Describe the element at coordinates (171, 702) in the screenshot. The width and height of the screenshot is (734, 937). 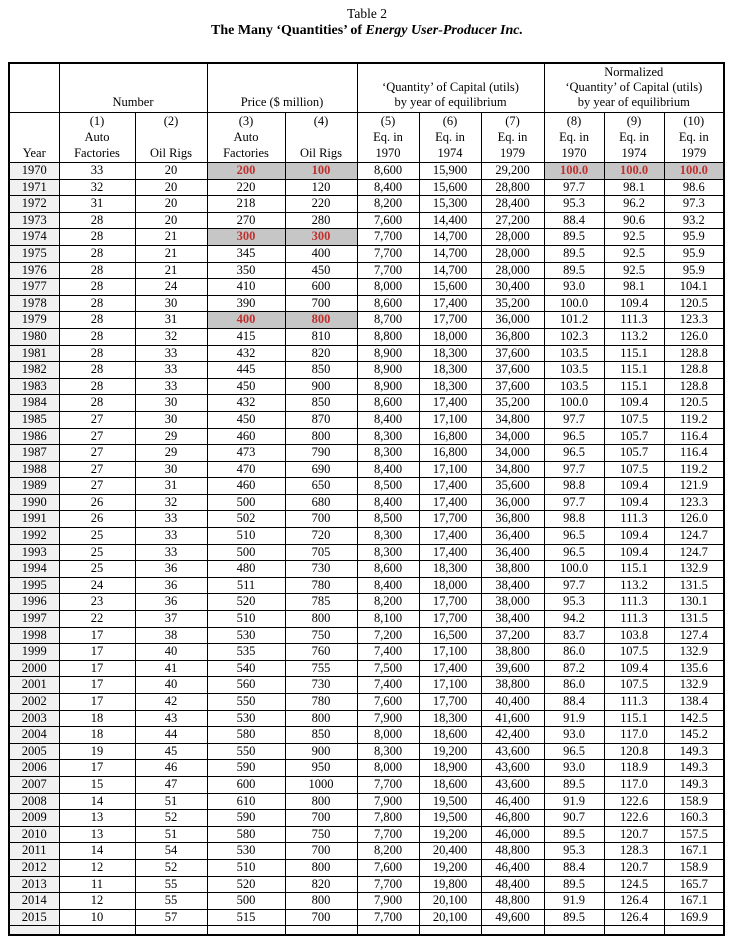
I see `value-cell: 42` at that location.